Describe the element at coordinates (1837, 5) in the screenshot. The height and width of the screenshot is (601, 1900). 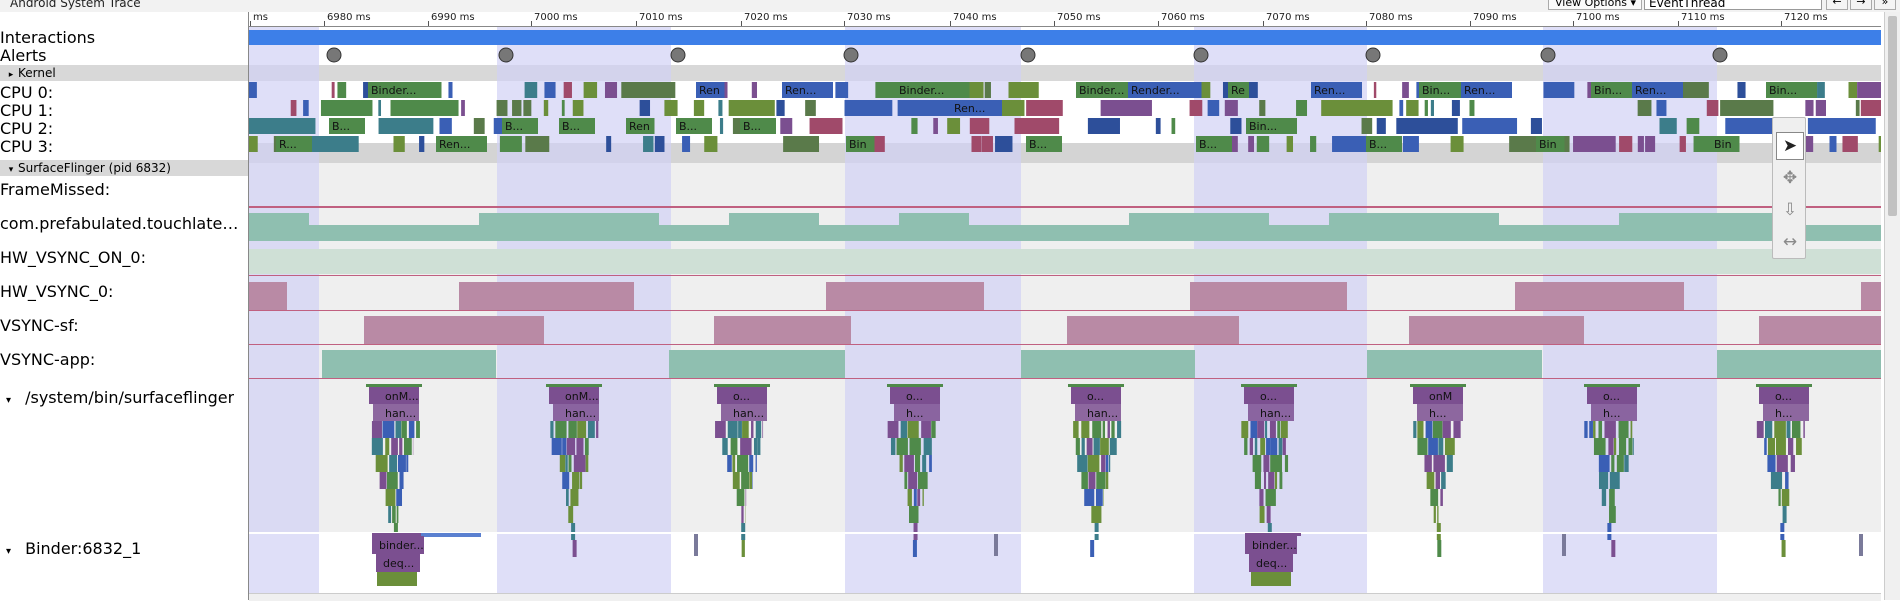
I see `prev-result-button: ←` at that location.